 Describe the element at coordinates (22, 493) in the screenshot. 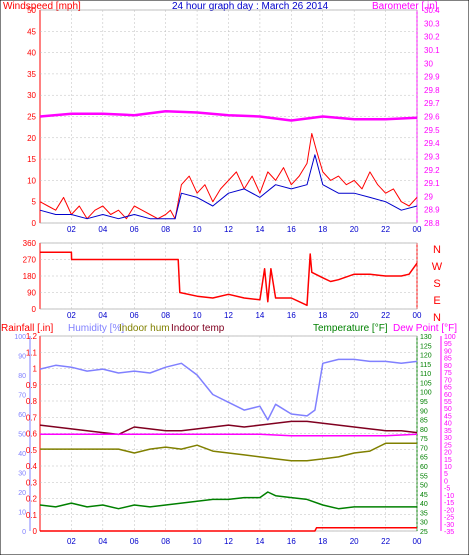

I see `humidity-tick-label: 20` at that location.